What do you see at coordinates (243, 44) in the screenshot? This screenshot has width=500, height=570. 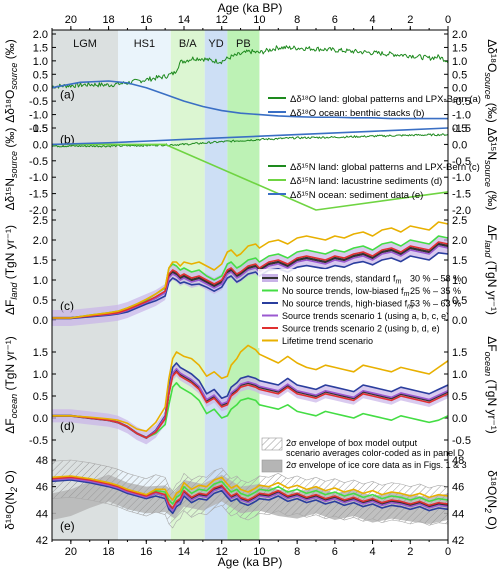 I see `period-label: PB` at bounding box center [243, 44].